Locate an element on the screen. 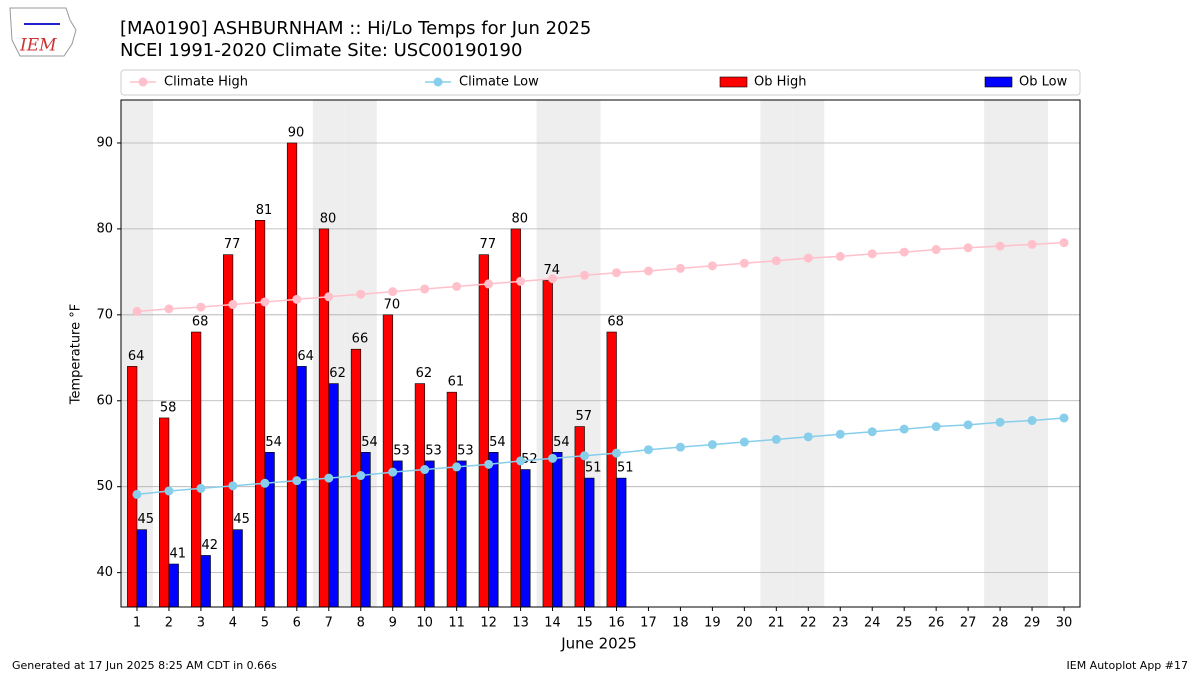 This screenshot has height=675, width=1200. x-tick-label: 4 is located at coordinates (233, 623).